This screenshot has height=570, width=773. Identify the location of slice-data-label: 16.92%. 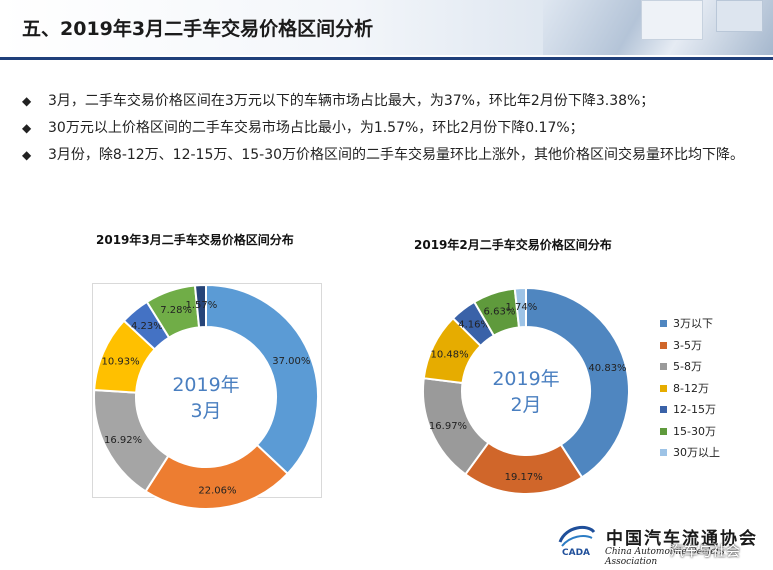
(123, 440).